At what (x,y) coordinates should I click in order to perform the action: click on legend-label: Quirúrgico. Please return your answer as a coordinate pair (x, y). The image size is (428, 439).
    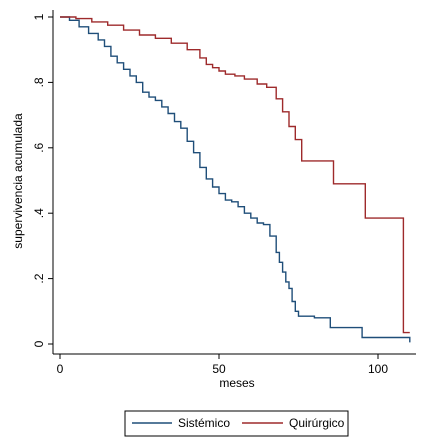
    Looking at the image, I should click on (317, 423).